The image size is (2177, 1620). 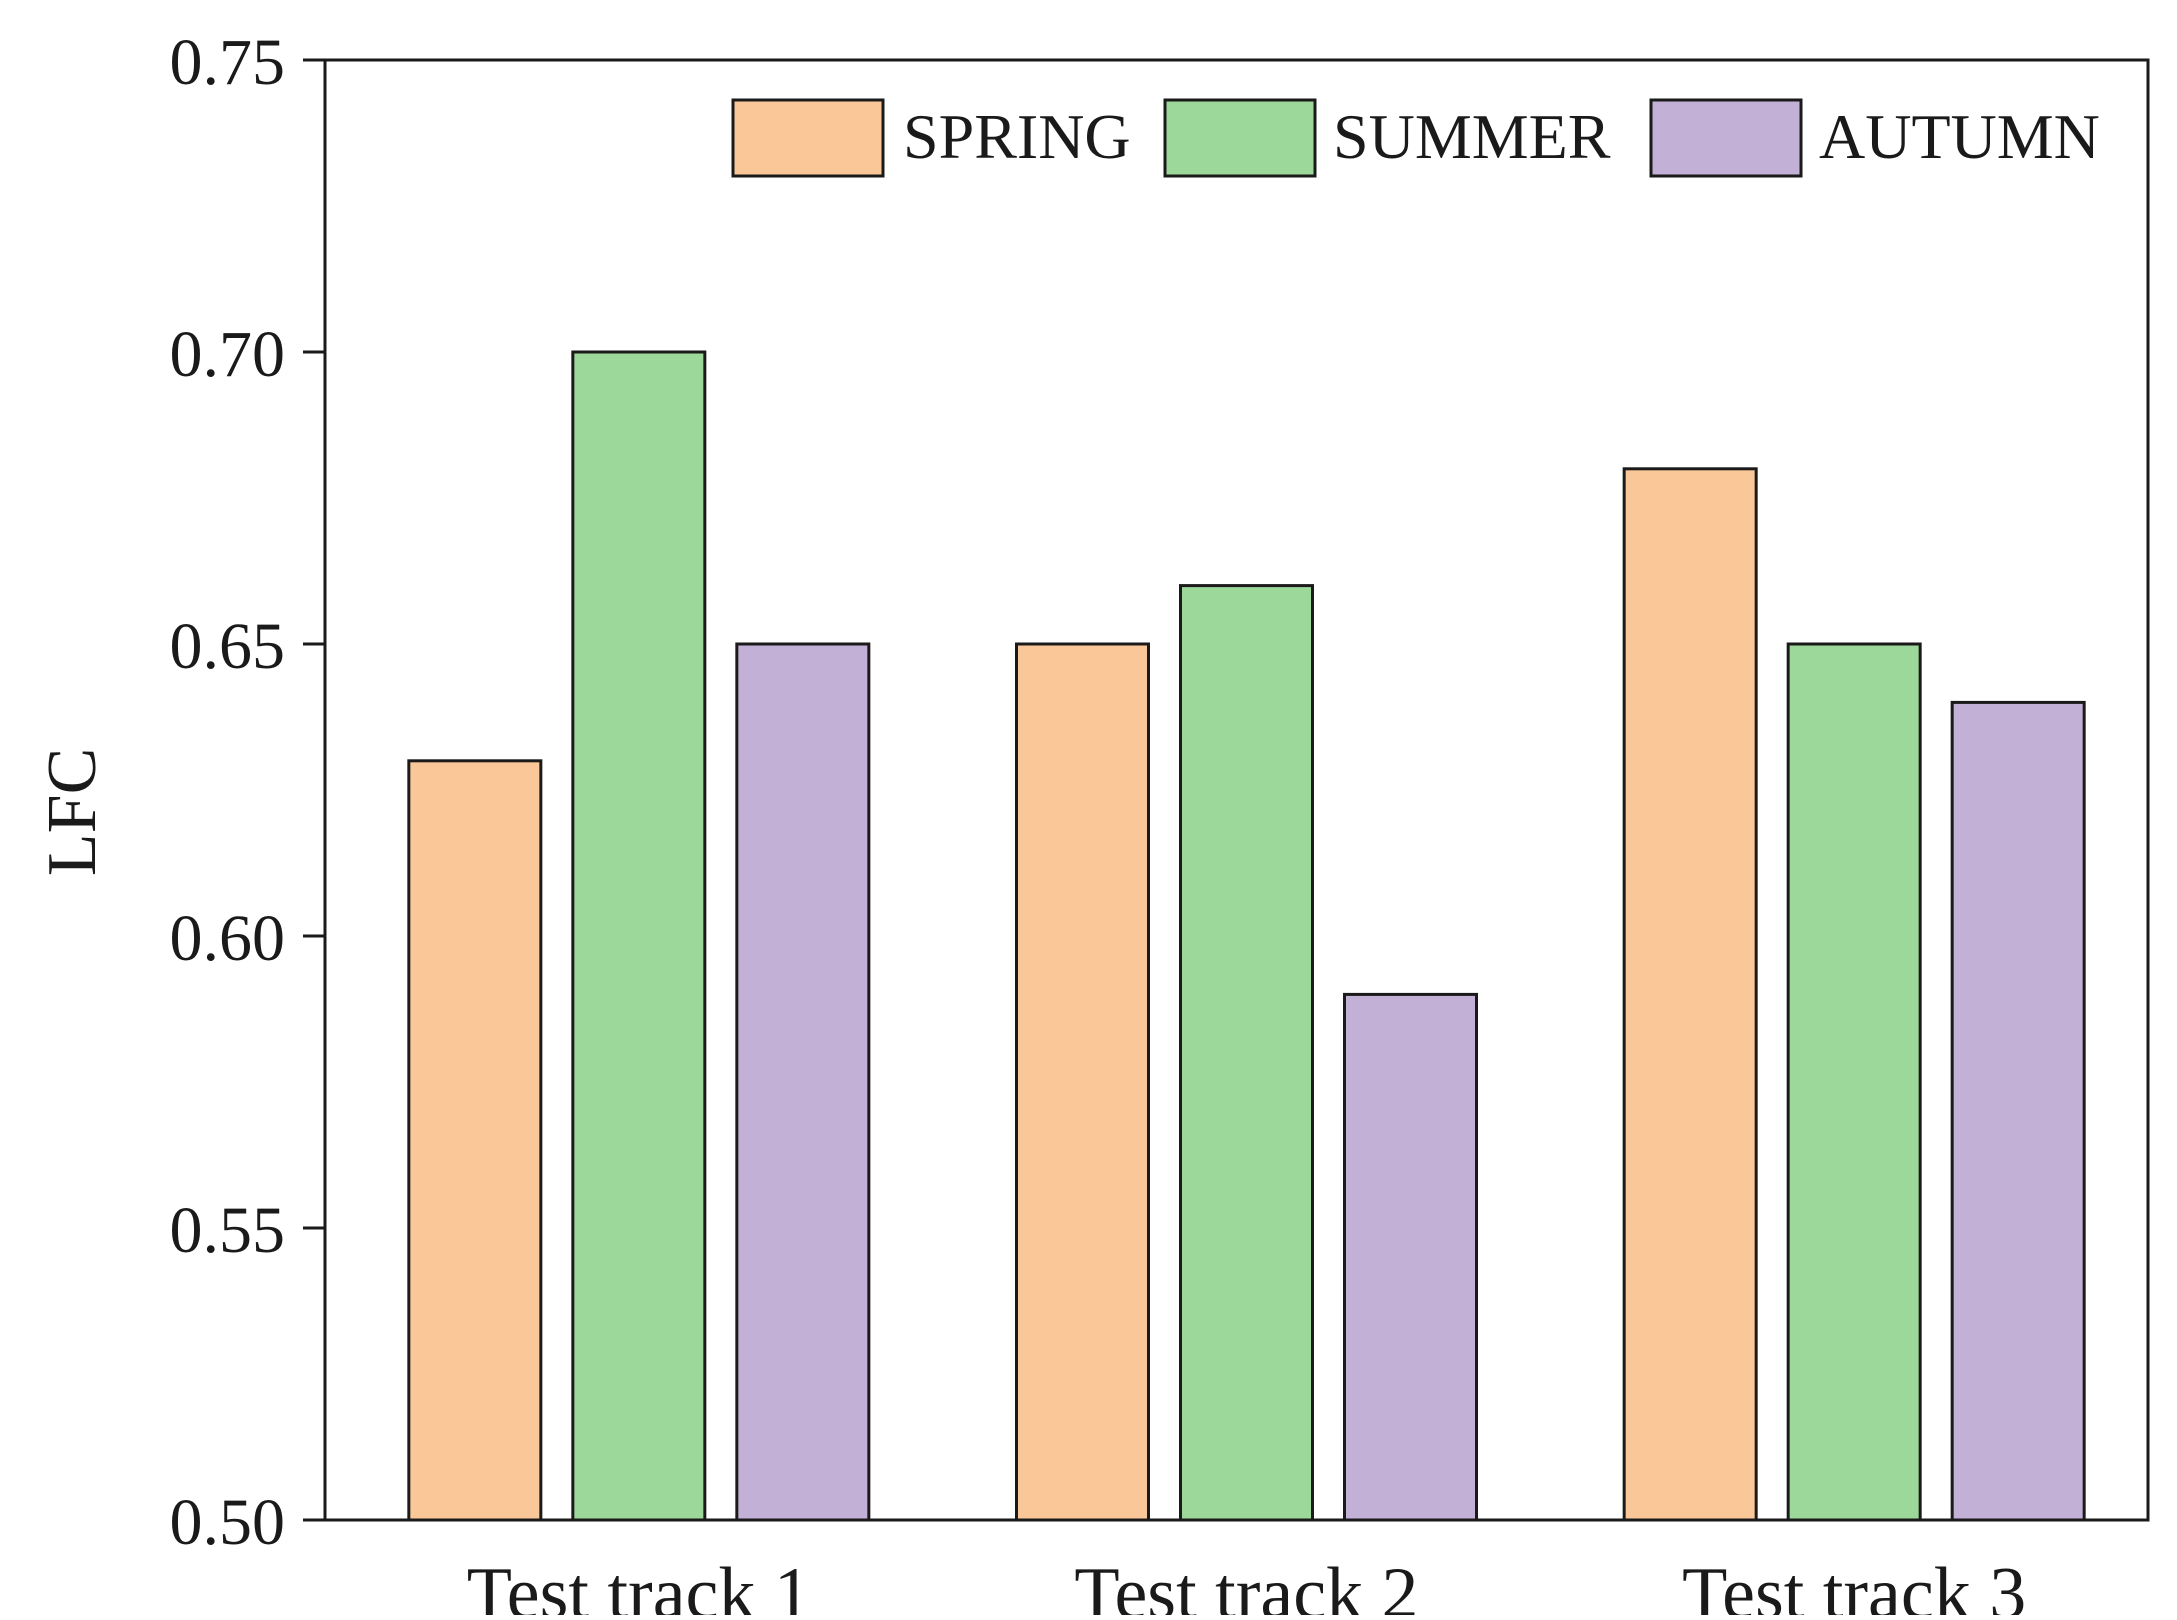 I want to click on legend-swatch-summer, so click(x=1240, y=138).